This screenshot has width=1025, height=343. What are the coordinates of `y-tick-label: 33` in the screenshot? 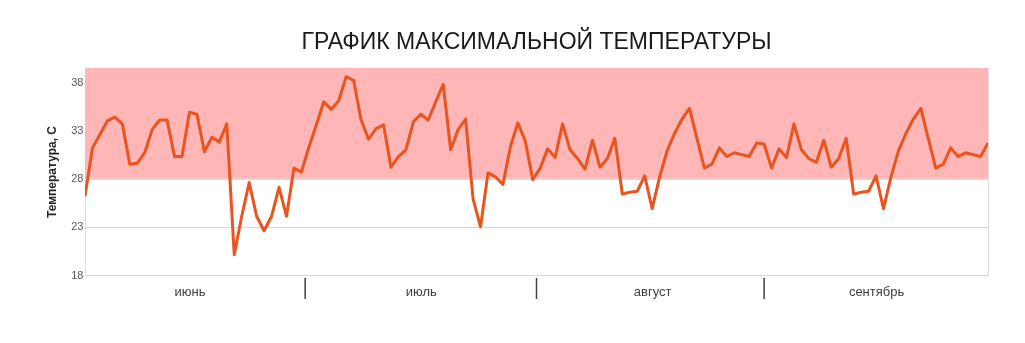 It's located at (77, 130).